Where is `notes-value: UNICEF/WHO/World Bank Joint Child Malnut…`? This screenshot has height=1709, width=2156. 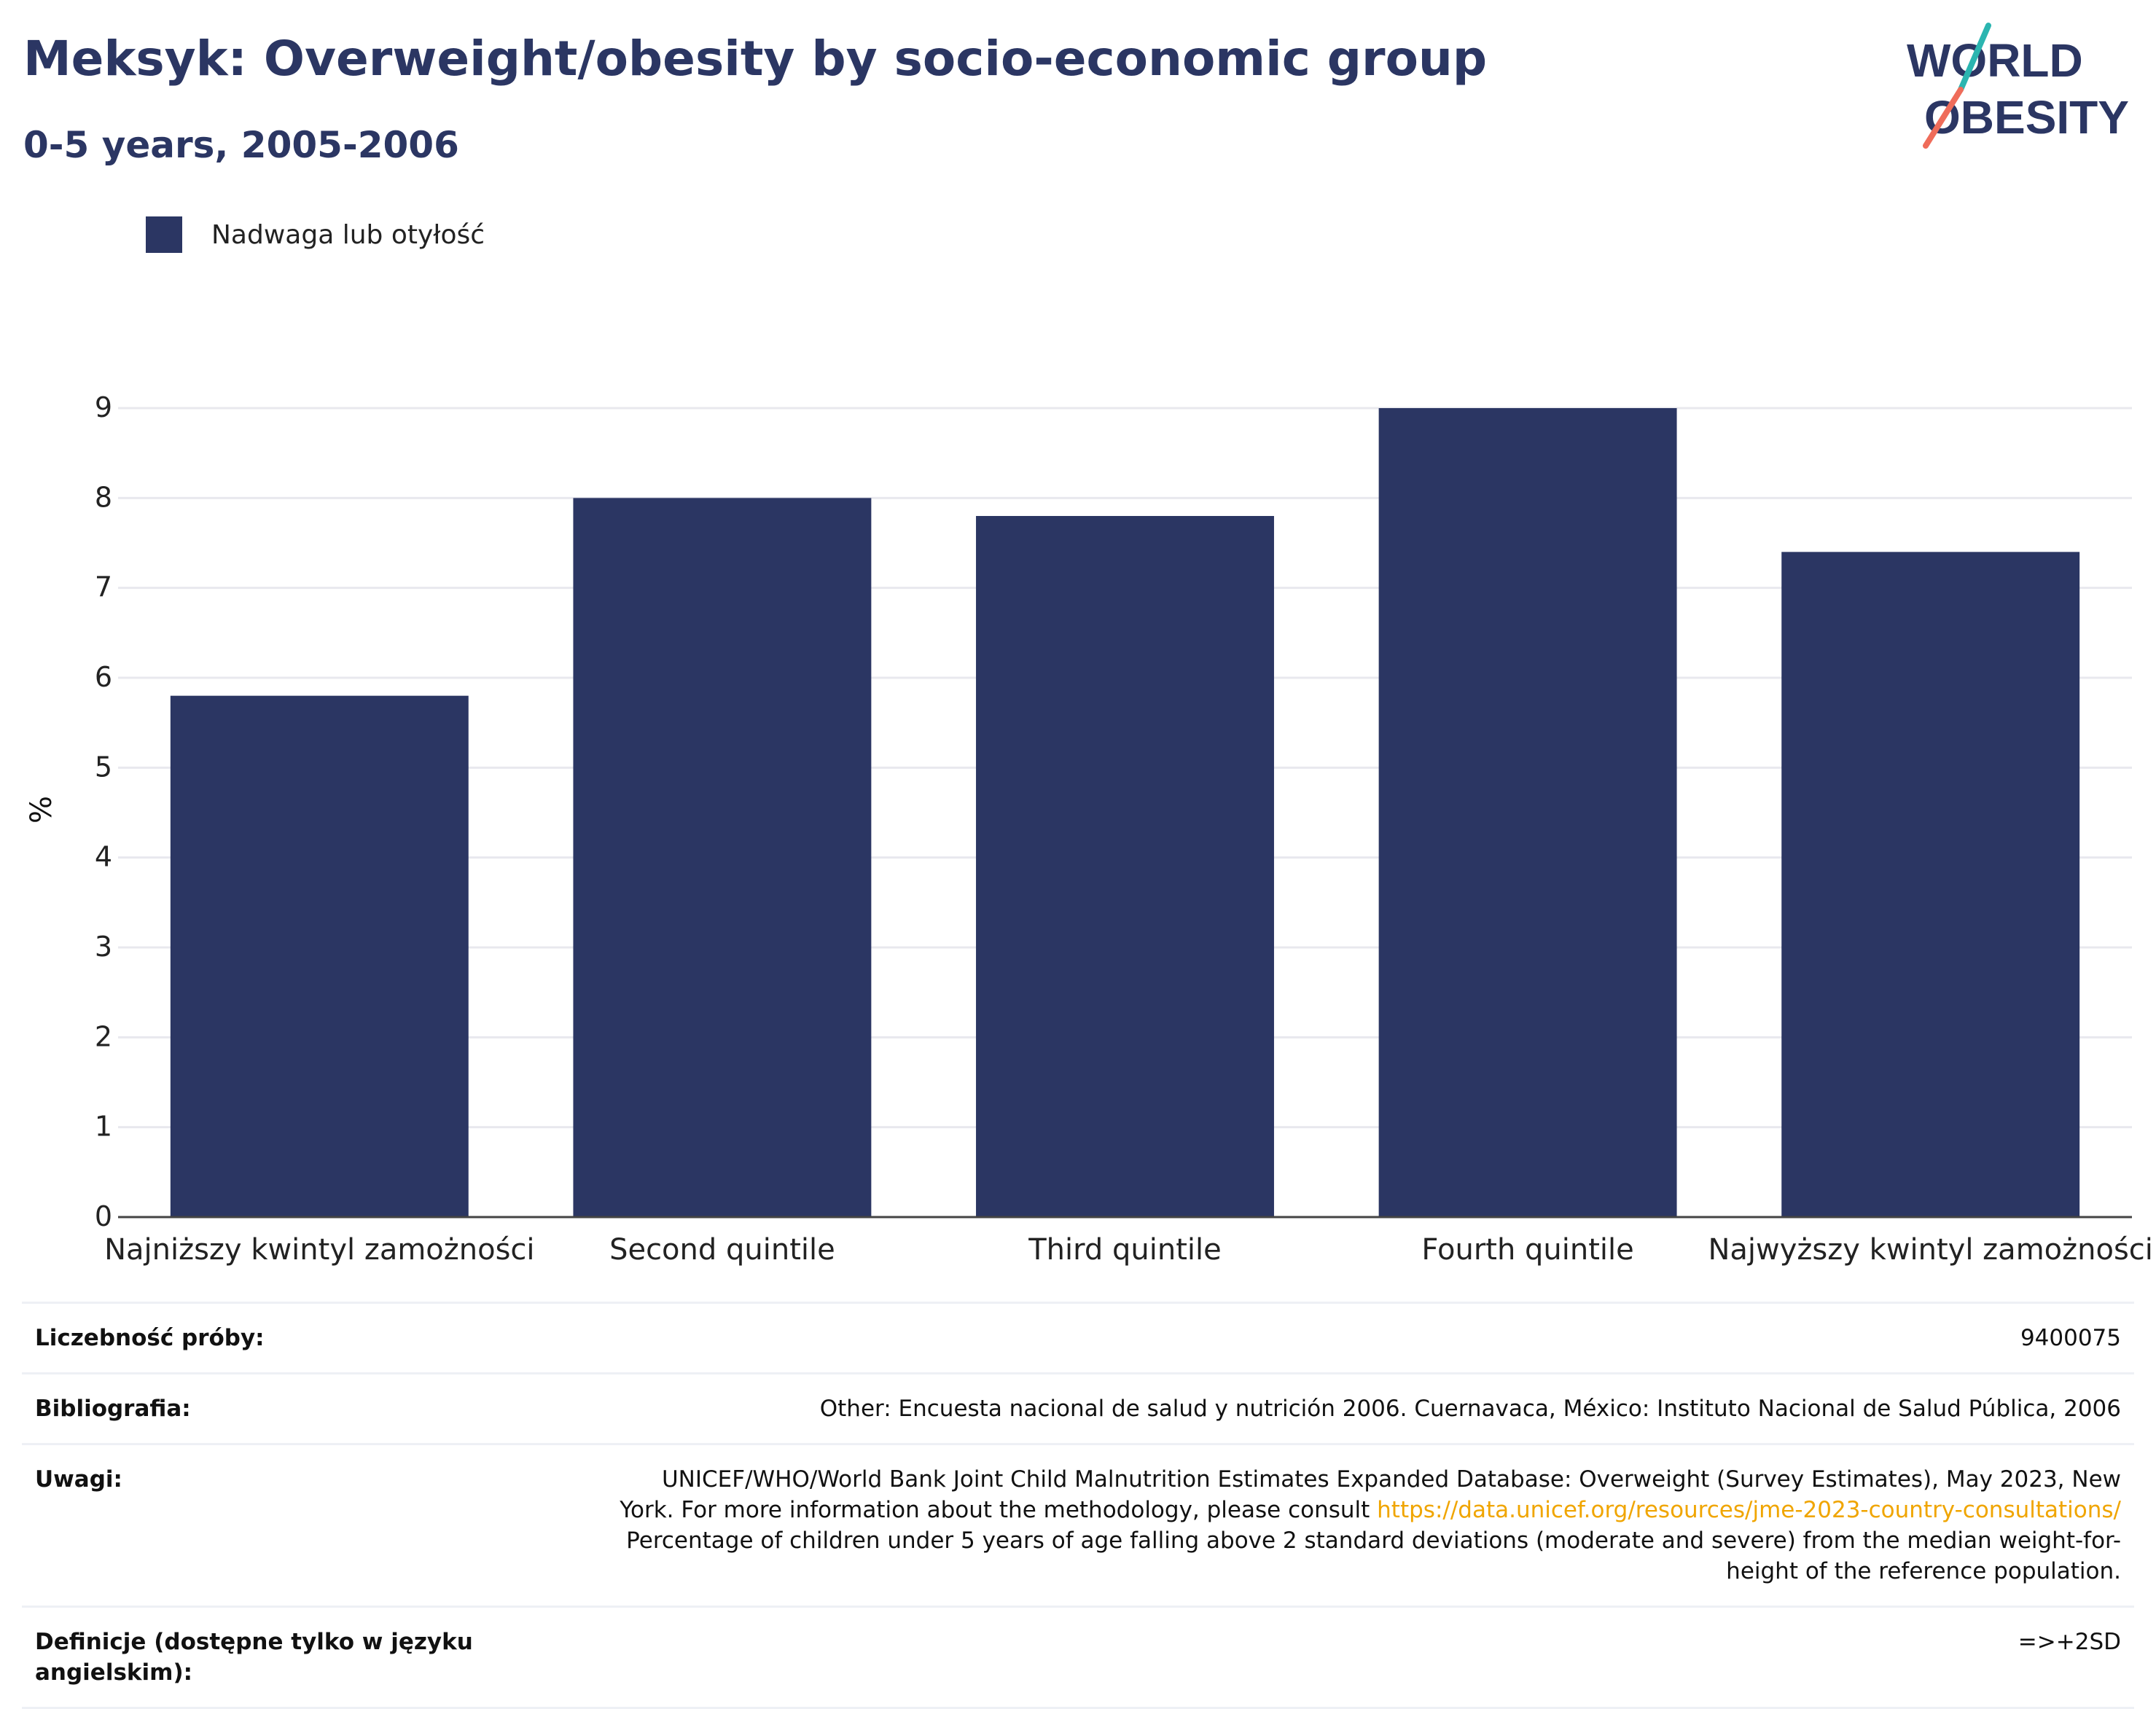 notes-value: UNICEF/WHO/World Bank Joint Child Malnut… is located at coordinates (1363, 1525).